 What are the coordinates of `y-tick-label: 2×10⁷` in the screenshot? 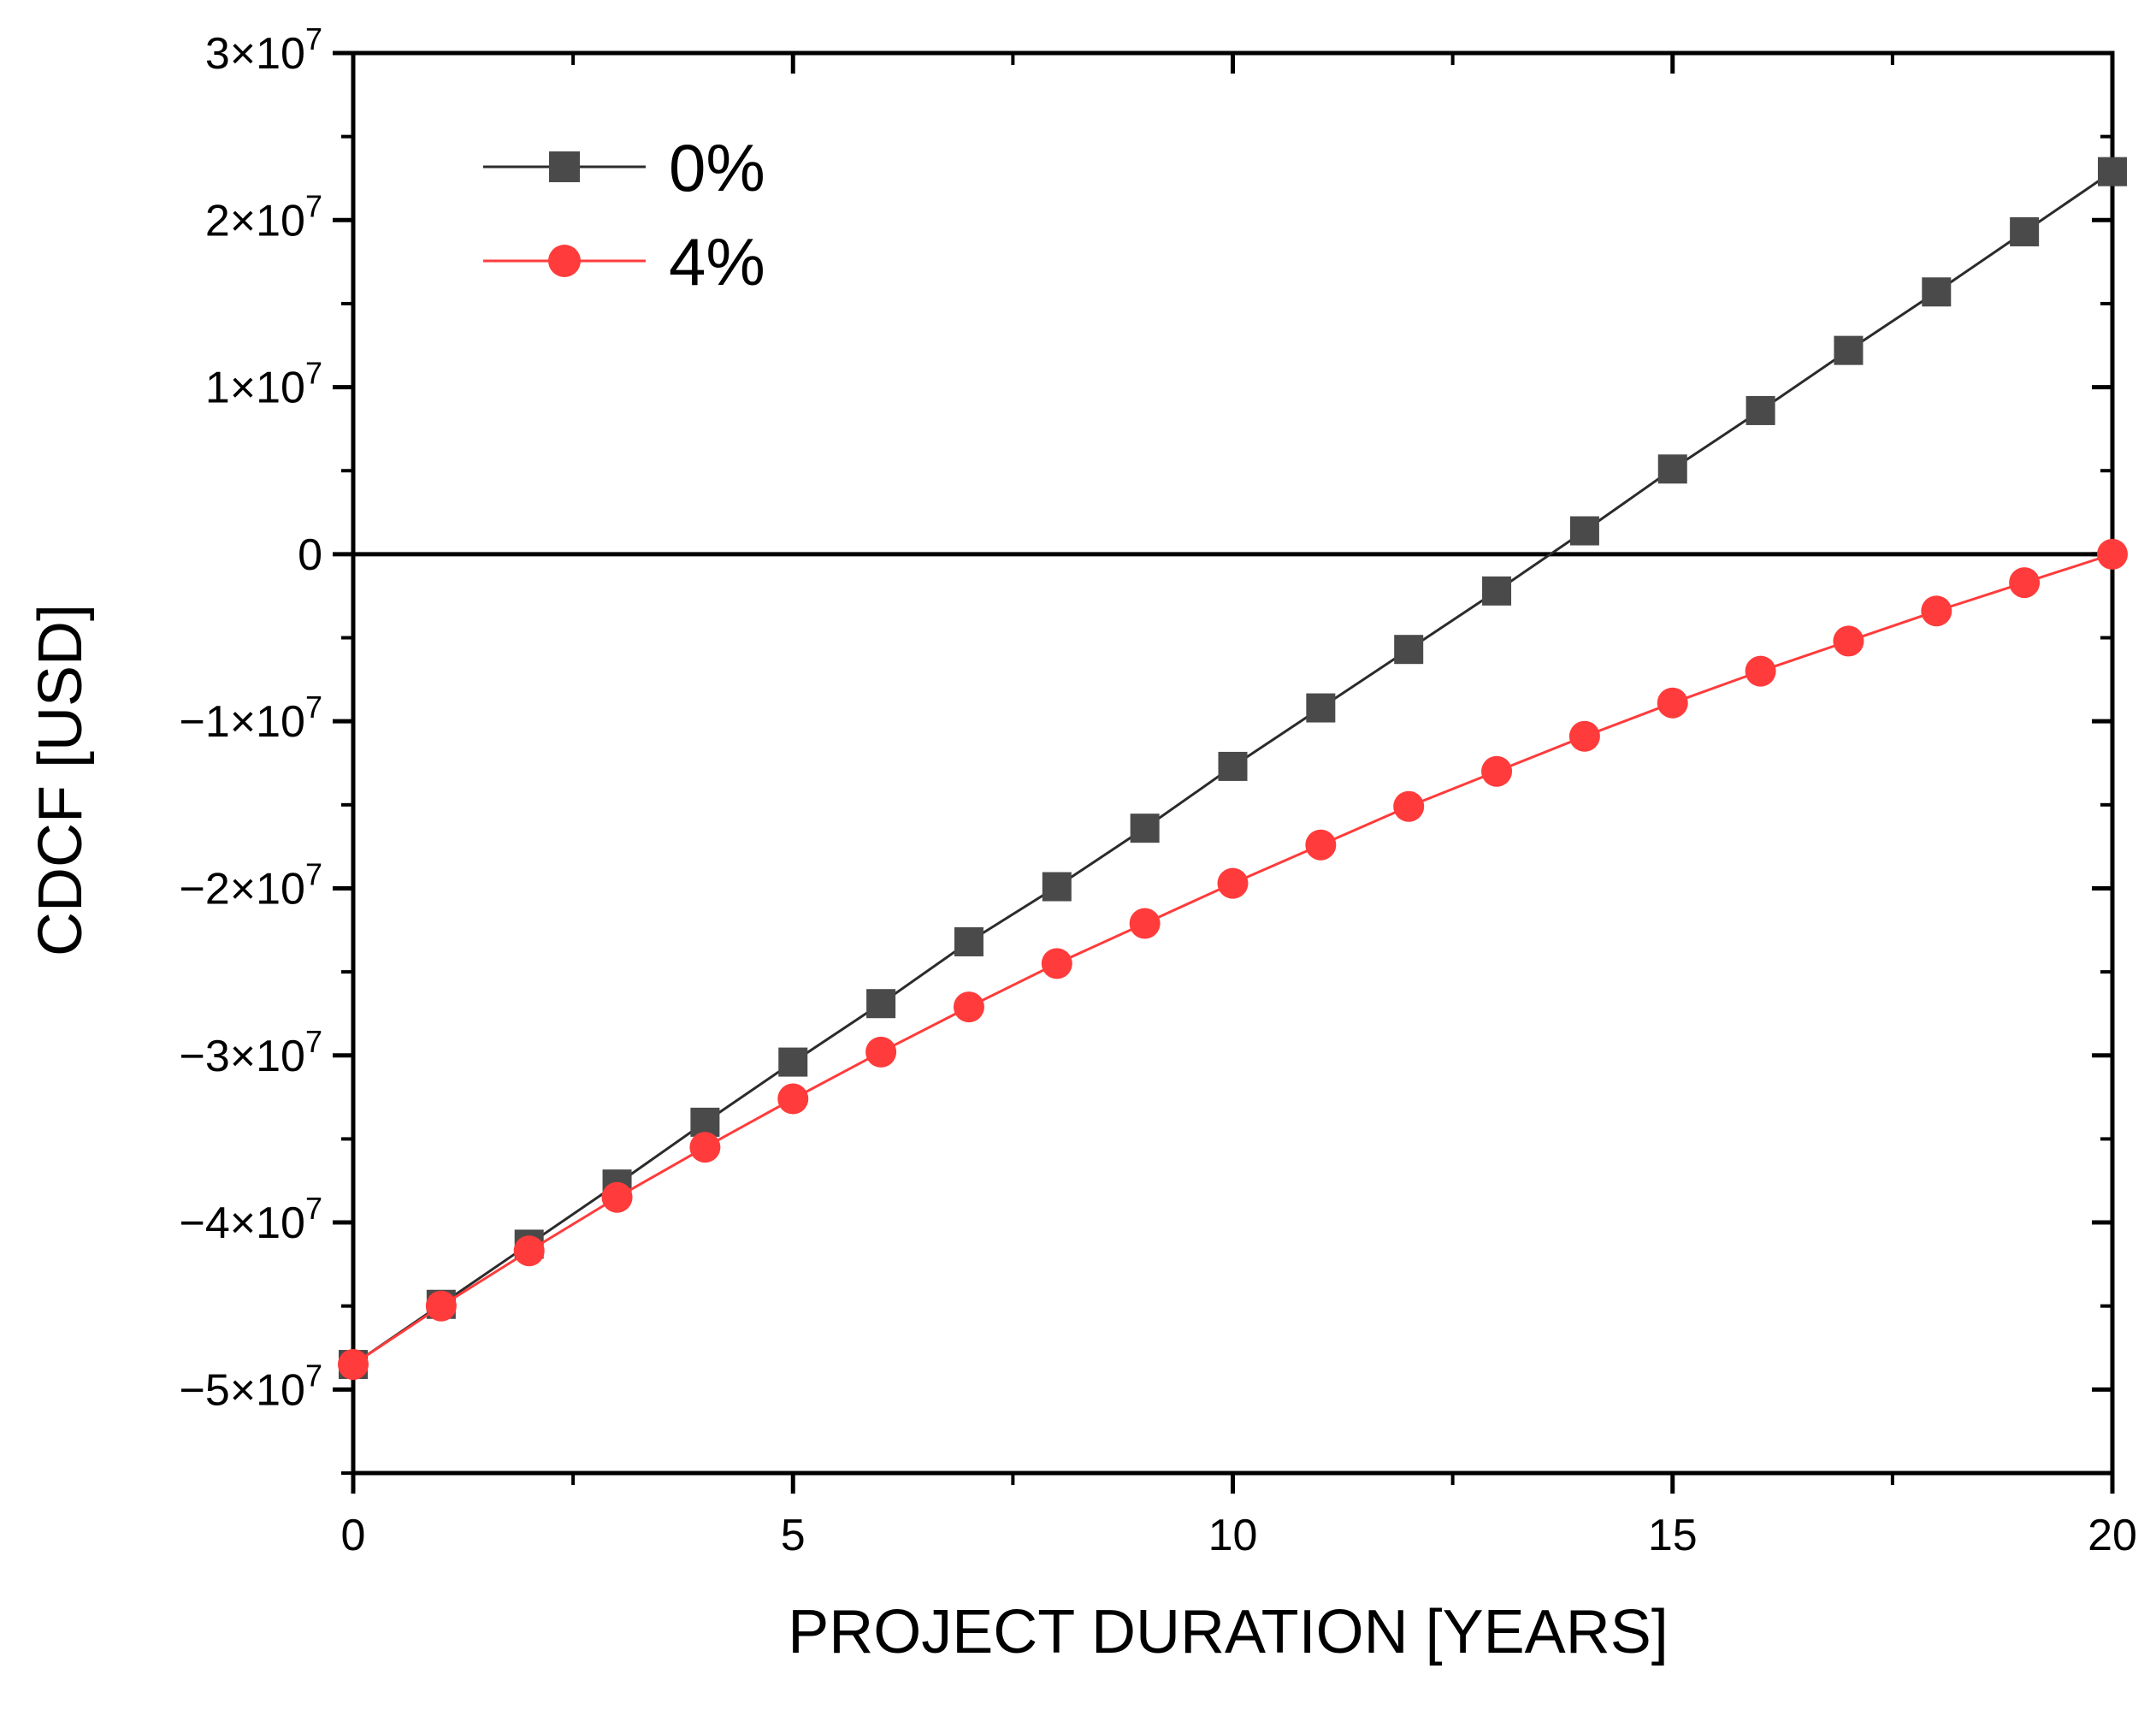 It's located at (263, 217).